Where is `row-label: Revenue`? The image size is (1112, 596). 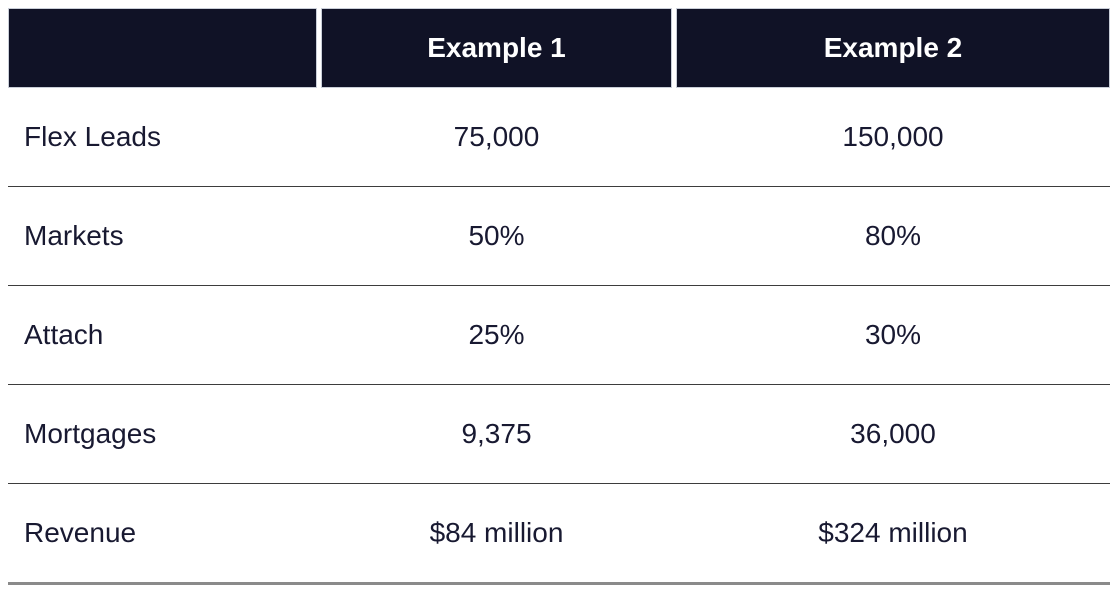
row-label: Revenue is located at coordinates (80, 532).